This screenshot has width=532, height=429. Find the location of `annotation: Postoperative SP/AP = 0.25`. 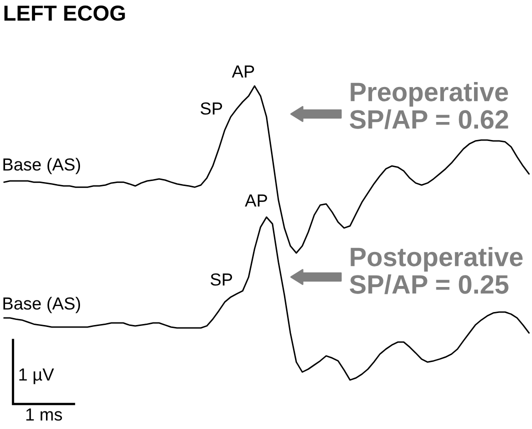

annotation: Postoperative SP/AP = 0.25 is located at coordinates (436, 270).